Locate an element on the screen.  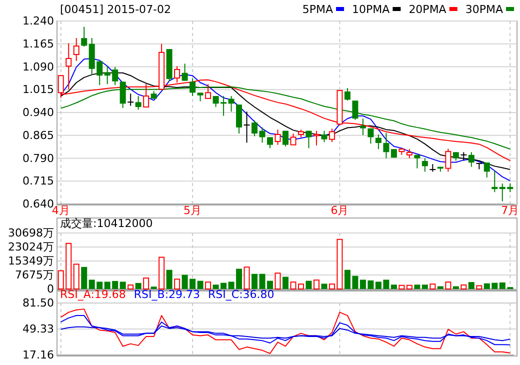
y-tick-label: 17.16 is located at coordinates (38, 355).